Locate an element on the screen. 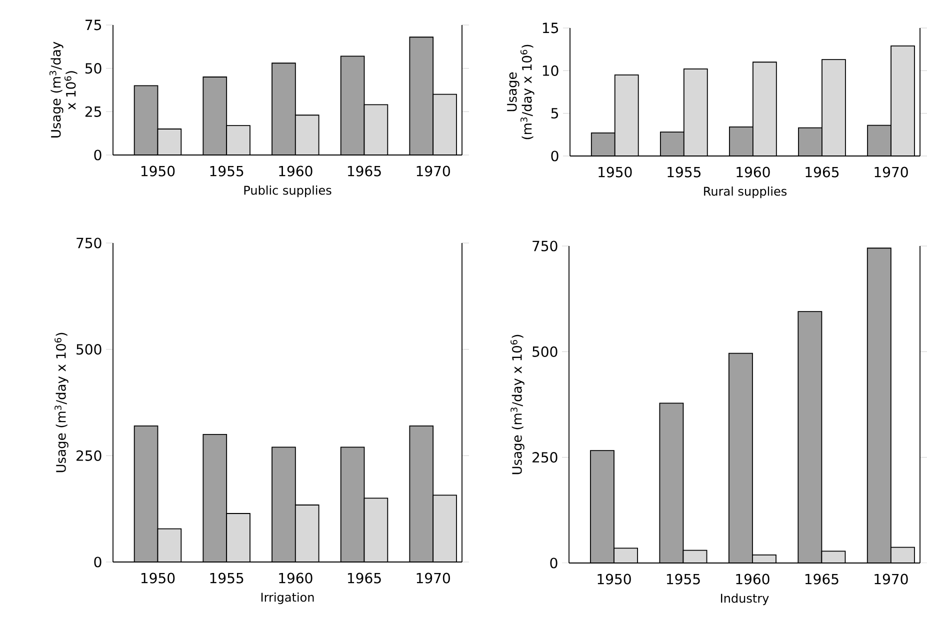 The width and height of the screenshot is (927, 627). x-axis-title: Irrigation is located at coordinates (287, 598).